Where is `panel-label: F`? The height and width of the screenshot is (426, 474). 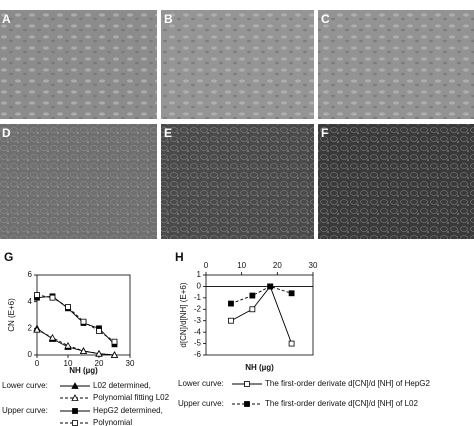
panel-label: F is located at coordinates (324, 133).